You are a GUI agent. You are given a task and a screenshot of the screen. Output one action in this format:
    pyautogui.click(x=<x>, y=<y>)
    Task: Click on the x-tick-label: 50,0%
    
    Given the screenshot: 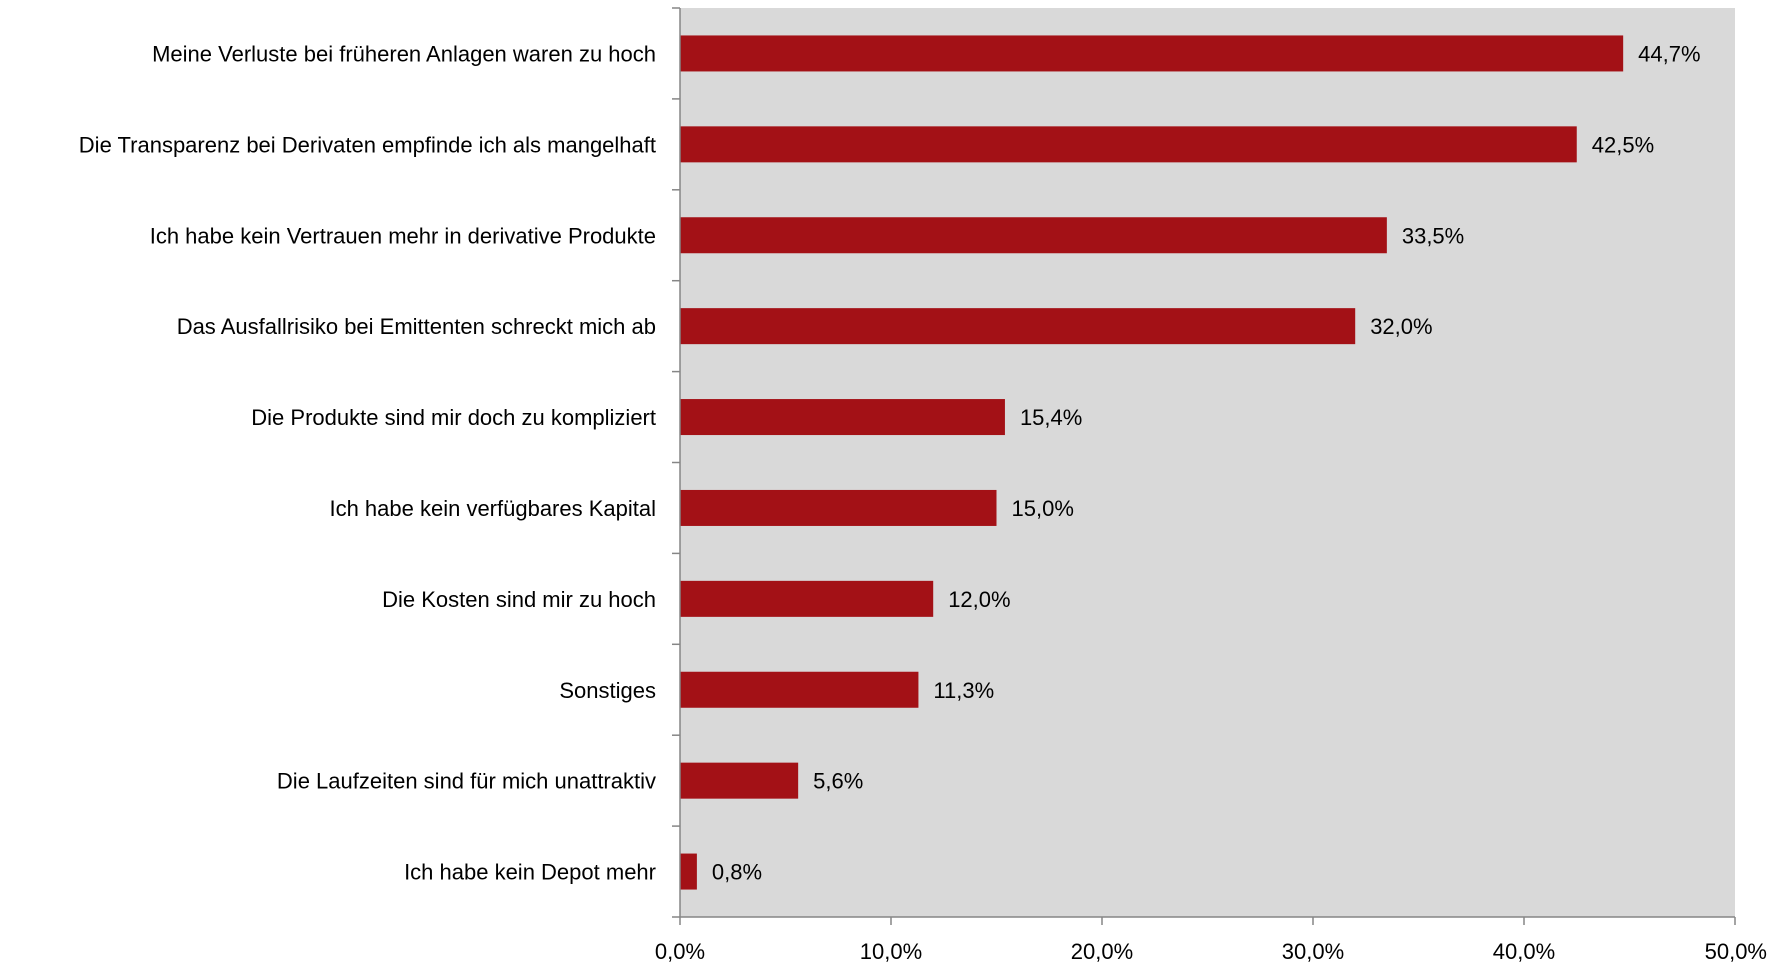 What is the action you would take?
    pyautogui.click(x=1736, y=951)
    